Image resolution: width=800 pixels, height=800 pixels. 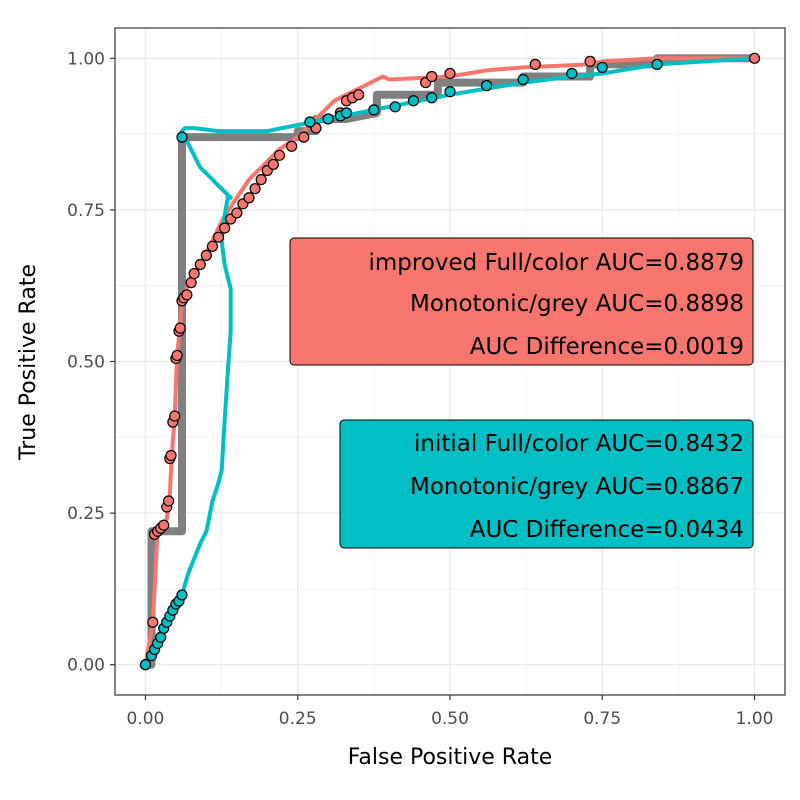 I want to click on annotation-initial-line-1: initial Full/color AUC=0.8432, so click(x=579, y=444).